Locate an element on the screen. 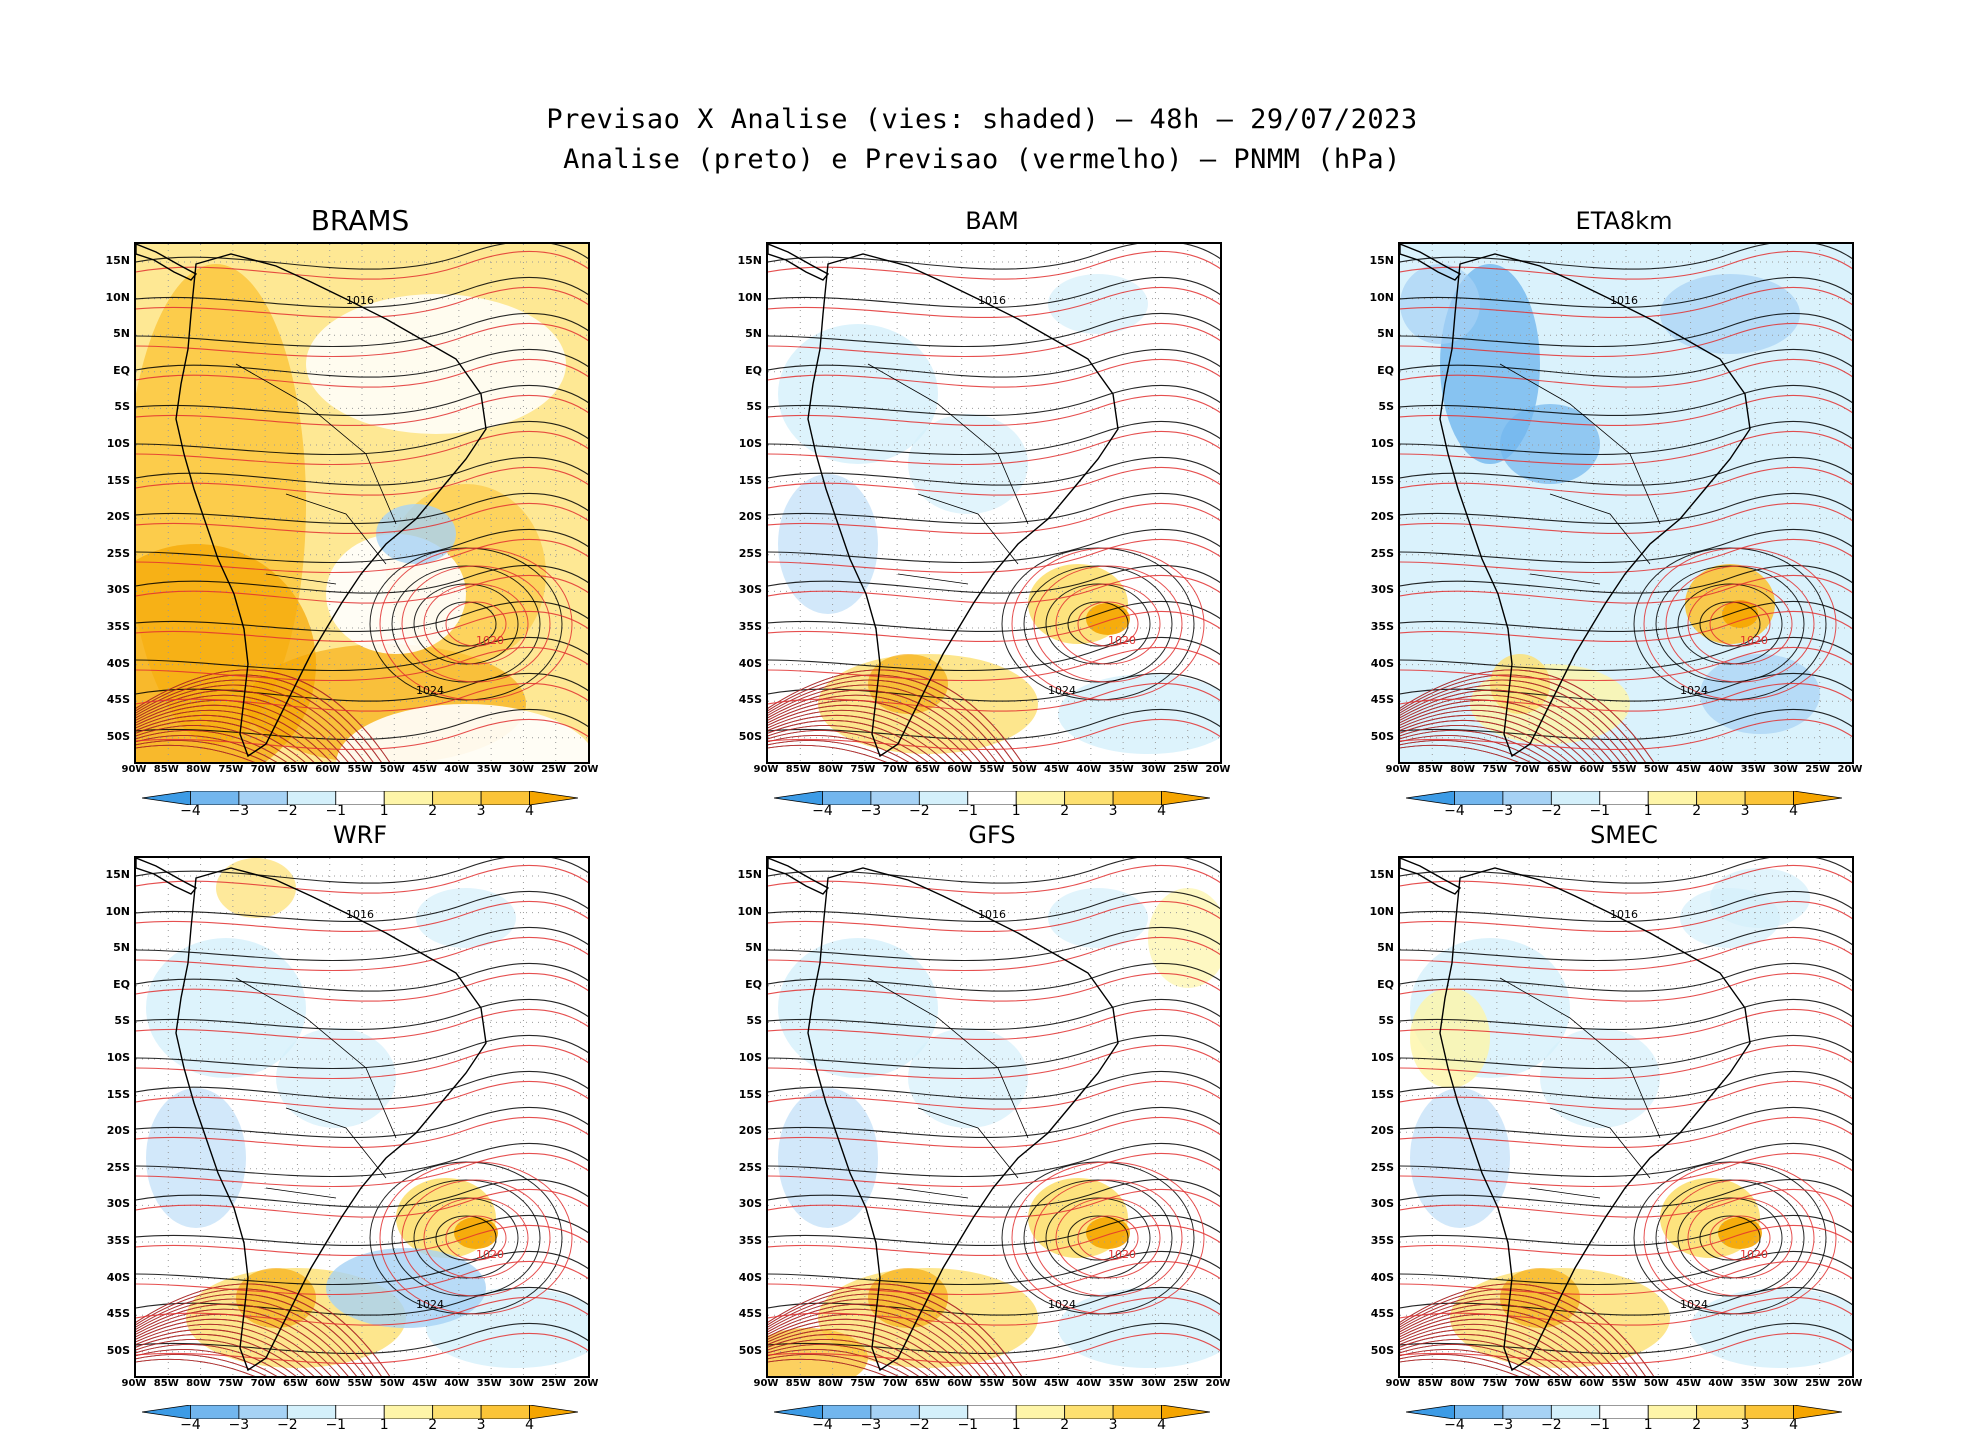 This screenshot has width=1964, height=1446. coastline is located at coordinates (943, 501).